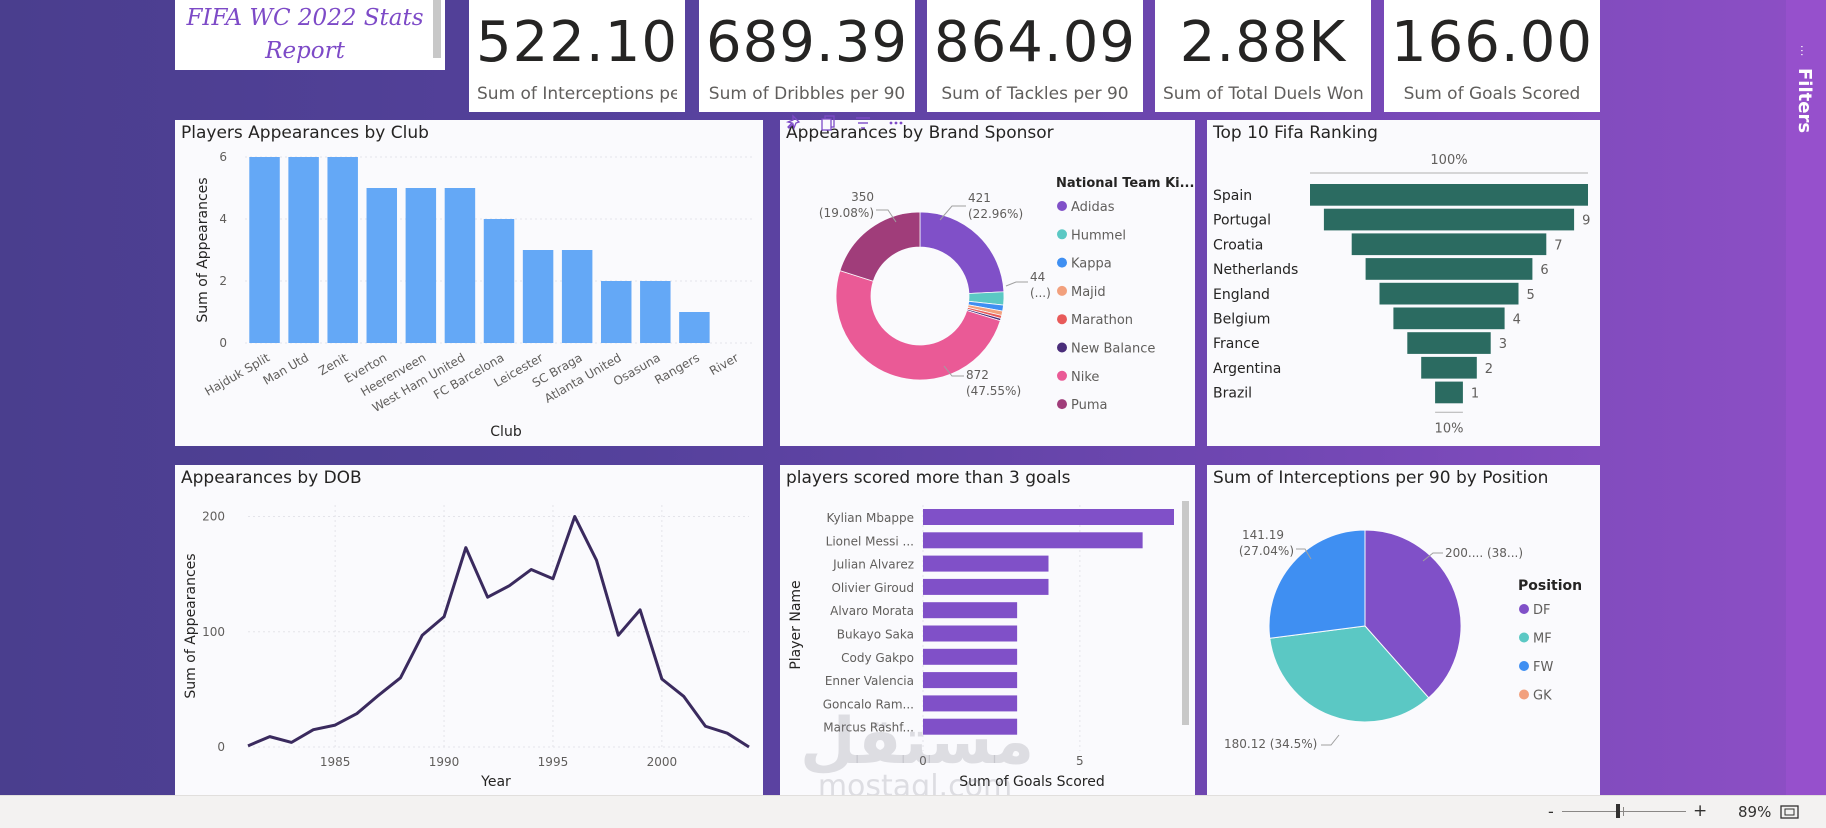  I want to click on x-axis-title: Year, so click(495, 782).